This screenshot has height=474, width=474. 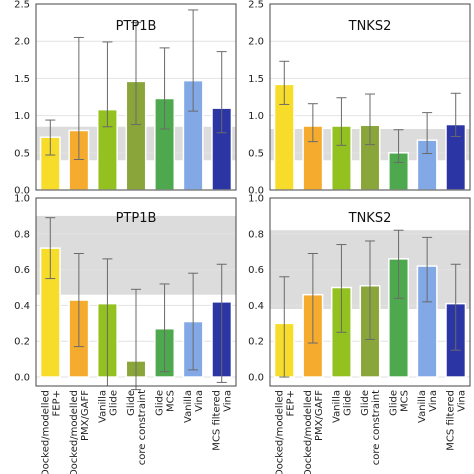 I want to click on panel-0-ytick-label: 1.0, so click(x=22, y=116).